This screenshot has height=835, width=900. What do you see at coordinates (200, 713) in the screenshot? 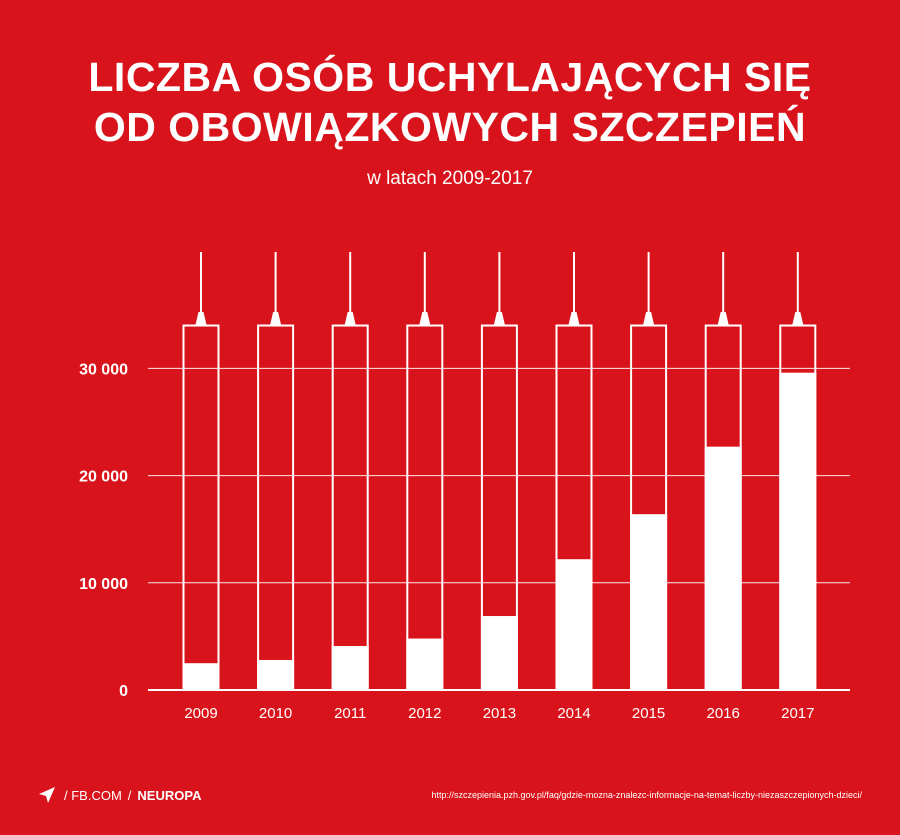
I see `x-tick-label: 2009` at bounding box center [200, 713].